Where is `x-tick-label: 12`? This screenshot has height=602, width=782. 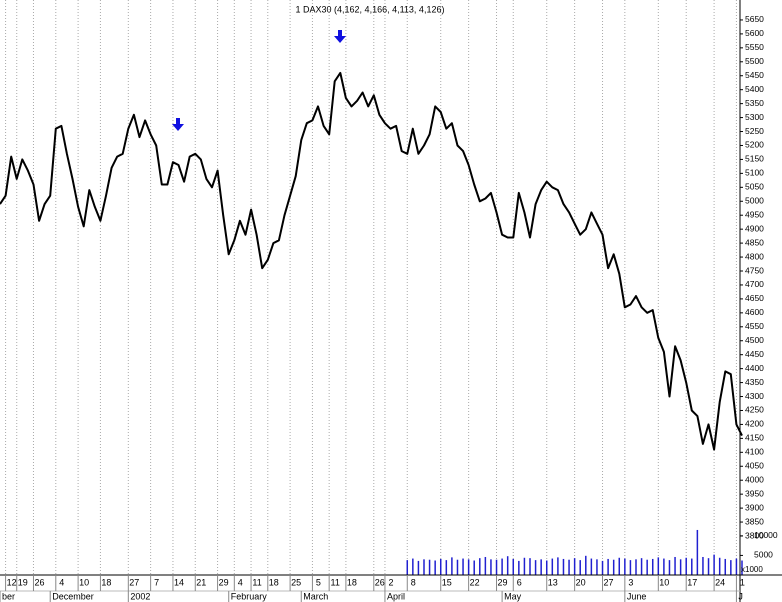 x-tick-label: 12 is located at coordinates (12, 582).